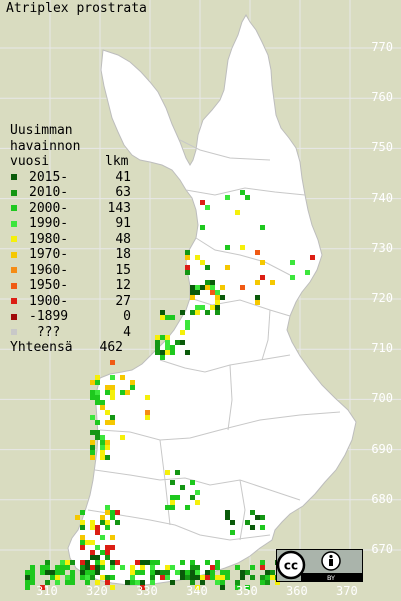  I want to click on legend-row: 2010- 63, so click(70, 193).